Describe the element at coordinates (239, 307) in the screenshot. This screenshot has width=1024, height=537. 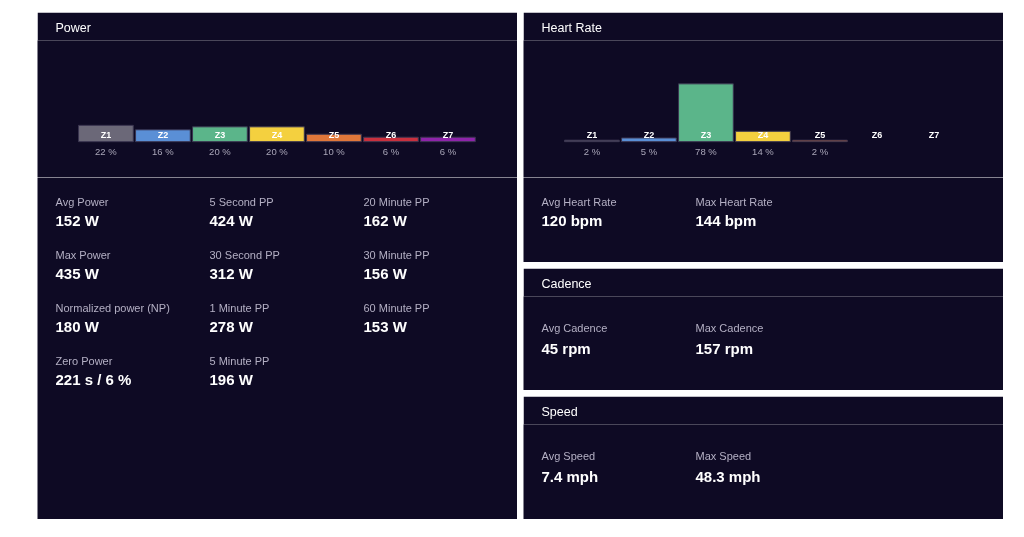
I see `text: 1 Minute PP` at that location.